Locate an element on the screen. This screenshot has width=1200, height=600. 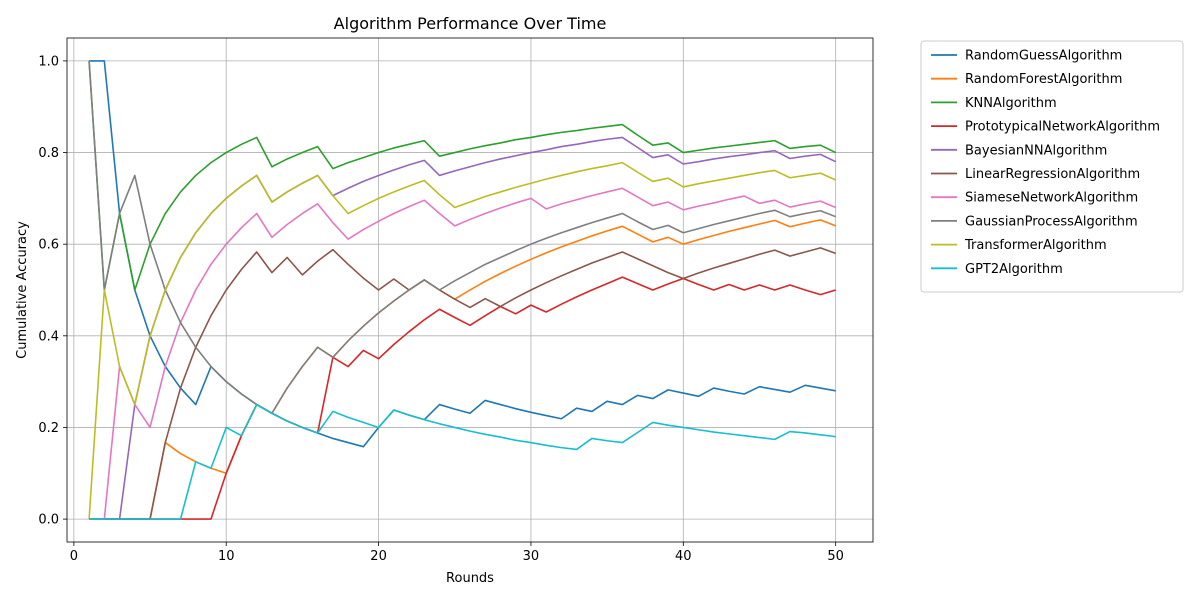
chart-title: Algorithm Performance Over Time is located at coordinates (470, 23).